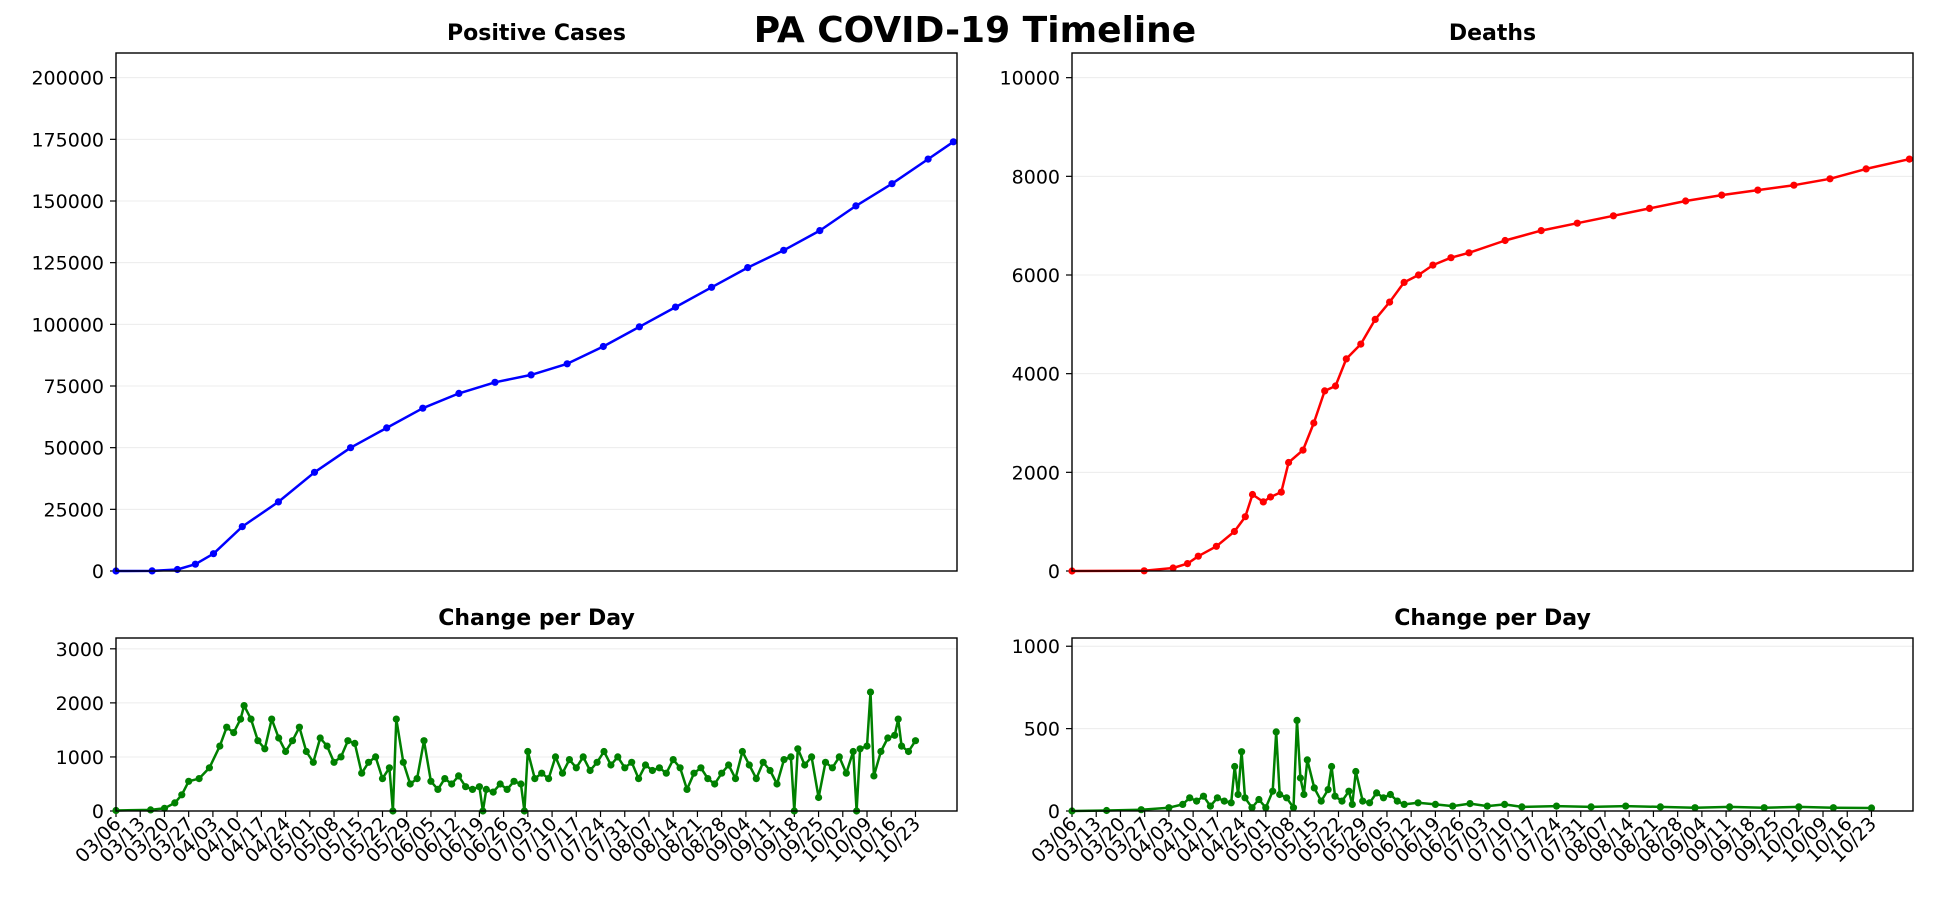 The height and width of the screenshot is (904, 1950). Describe the element at coordinates (74, 449) in the screenshot. I see `y-tick-label: 50000` at that location.